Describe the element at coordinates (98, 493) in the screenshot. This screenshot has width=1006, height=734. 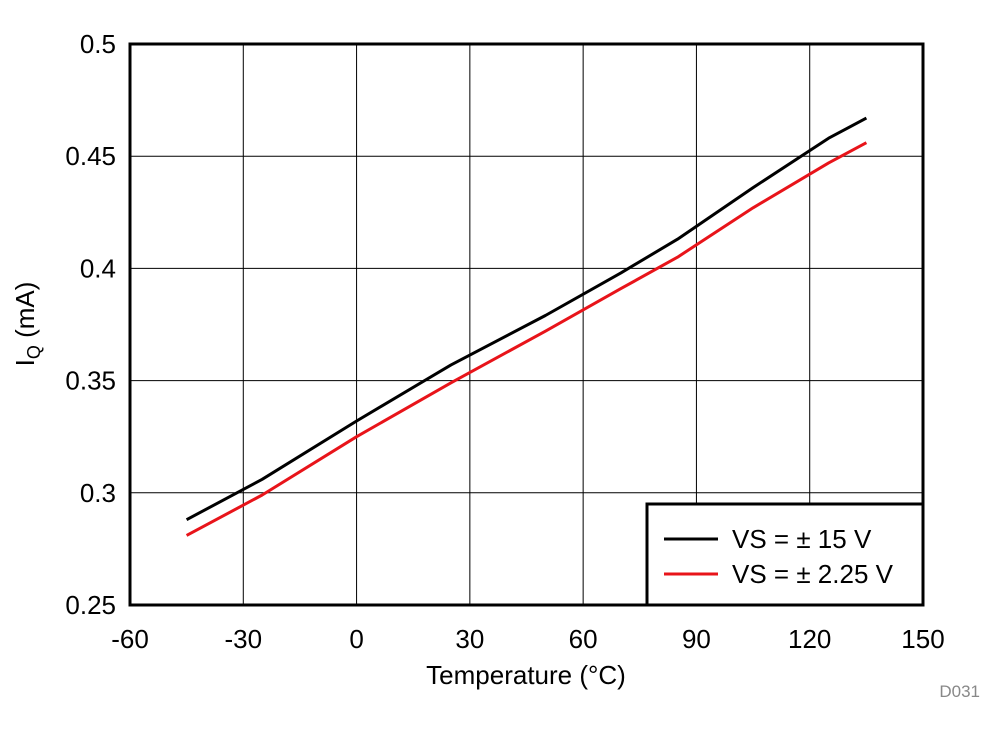
I see `y-tick-label: 0.3` at that location.